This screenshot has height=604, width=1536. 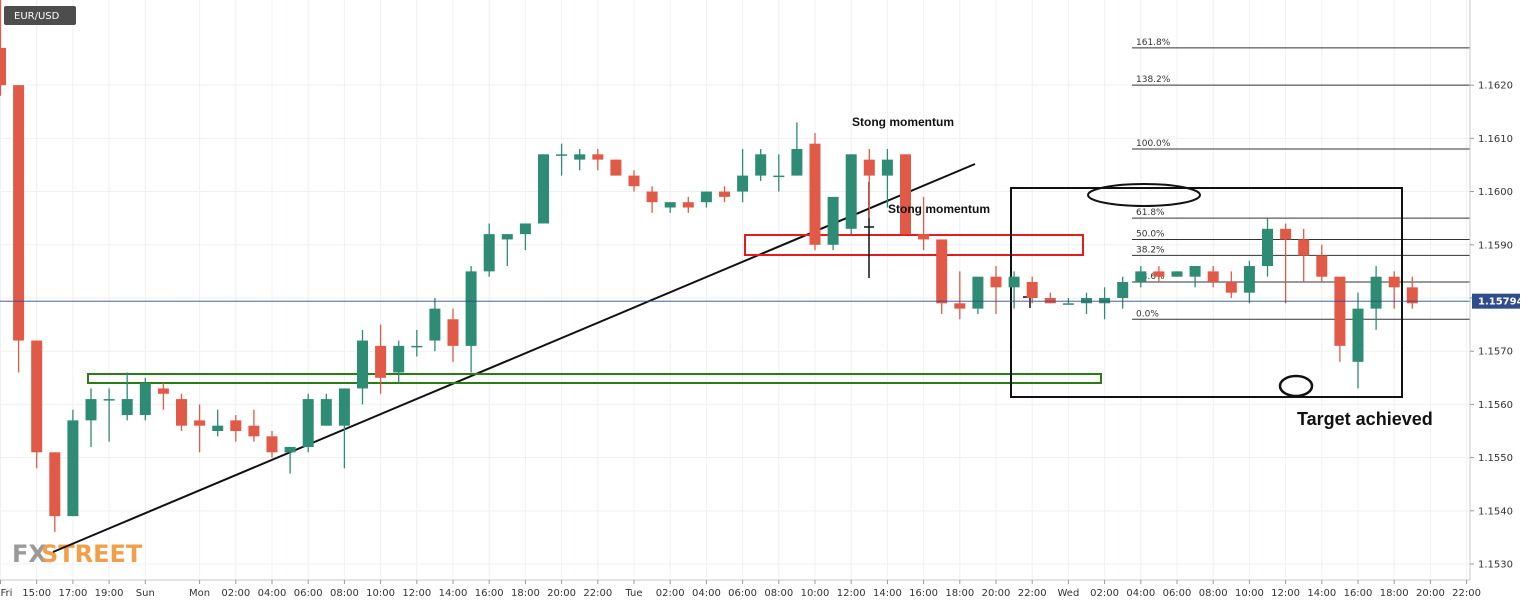 What do you see at coordinates (36, 593) in the screenshot?
I see `x-tick-label: 15:00` at bounding box center [36, 593].